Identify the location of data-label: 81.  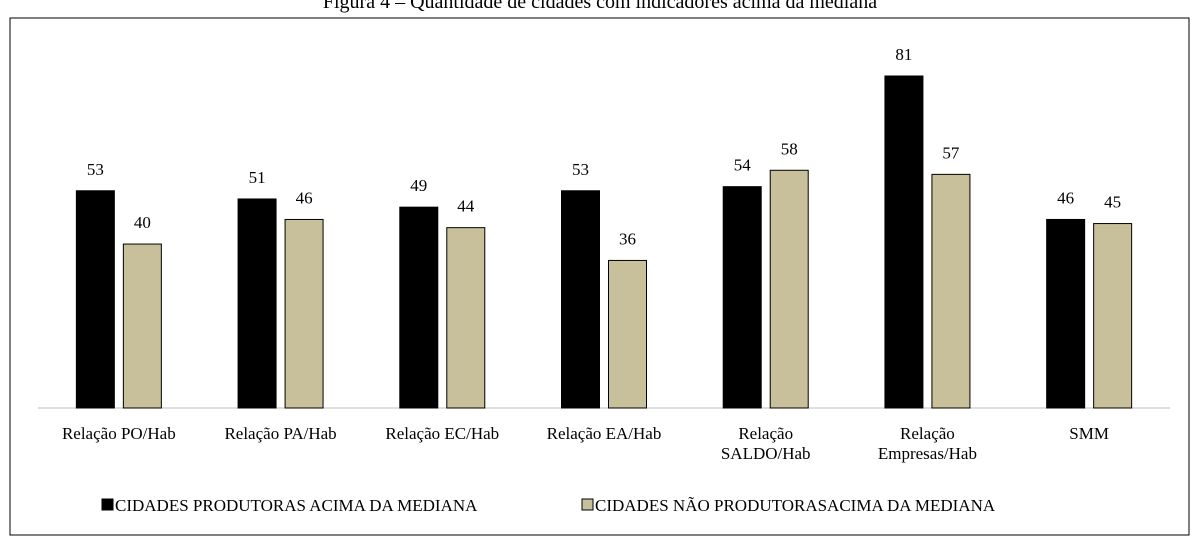
(903, 54).